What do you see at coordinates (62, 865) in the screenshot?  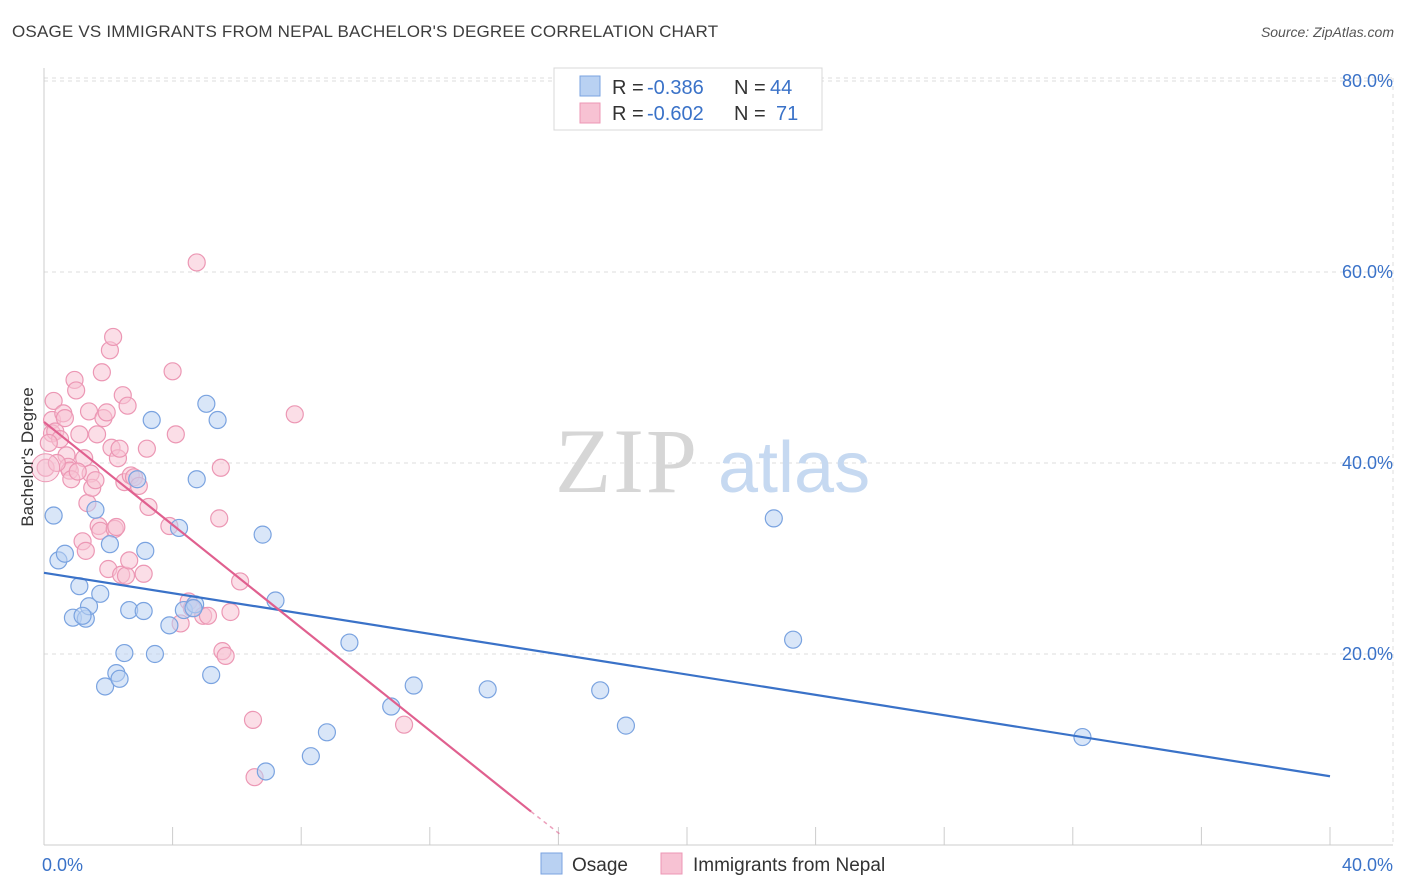 I see `x-tick-label: 0.0%` at bounding box center [62, 865].